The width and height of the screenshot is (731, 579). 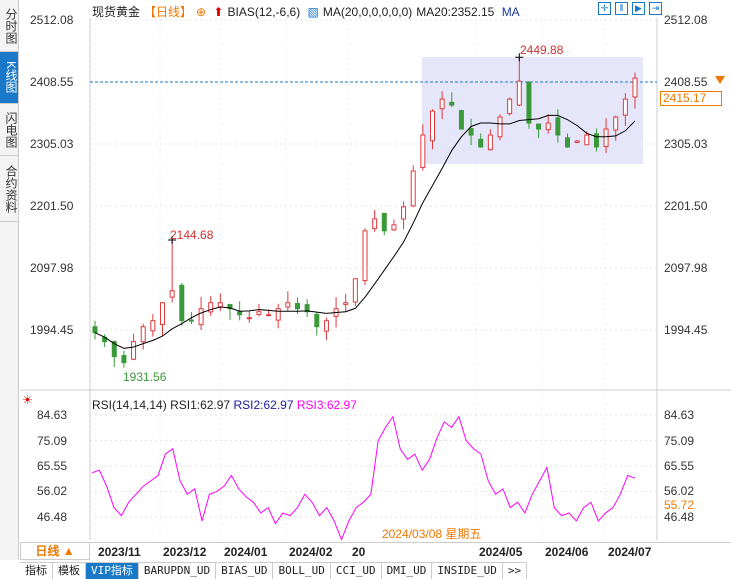 I want to click on date-label: 20, so click(x=359, y=552).